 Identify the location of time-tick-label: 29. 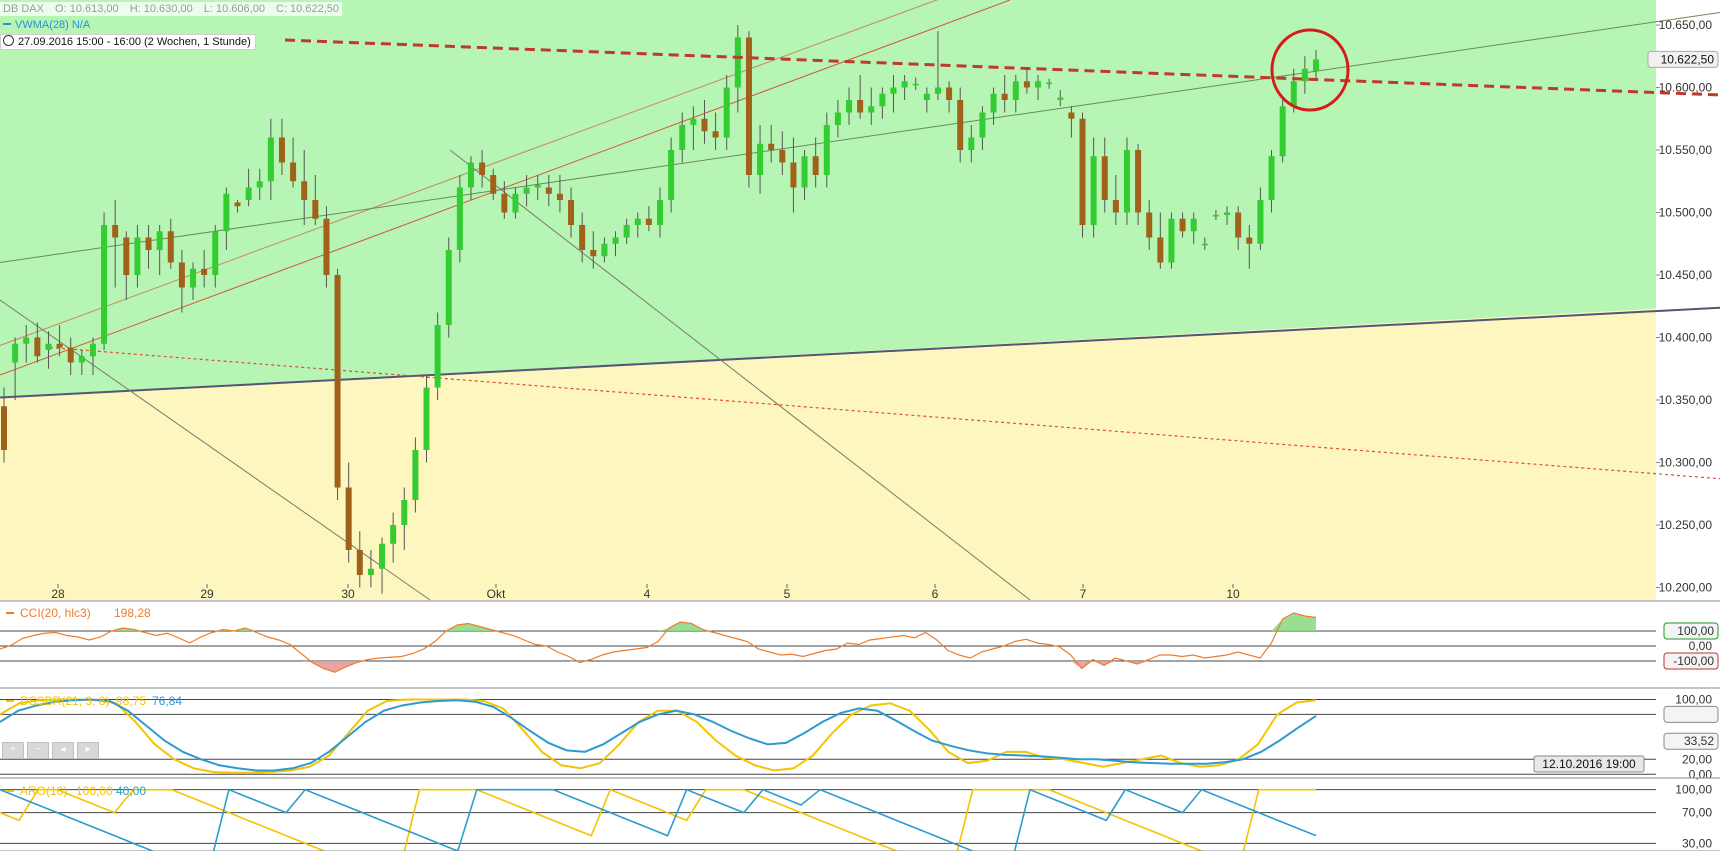
(207, 594).